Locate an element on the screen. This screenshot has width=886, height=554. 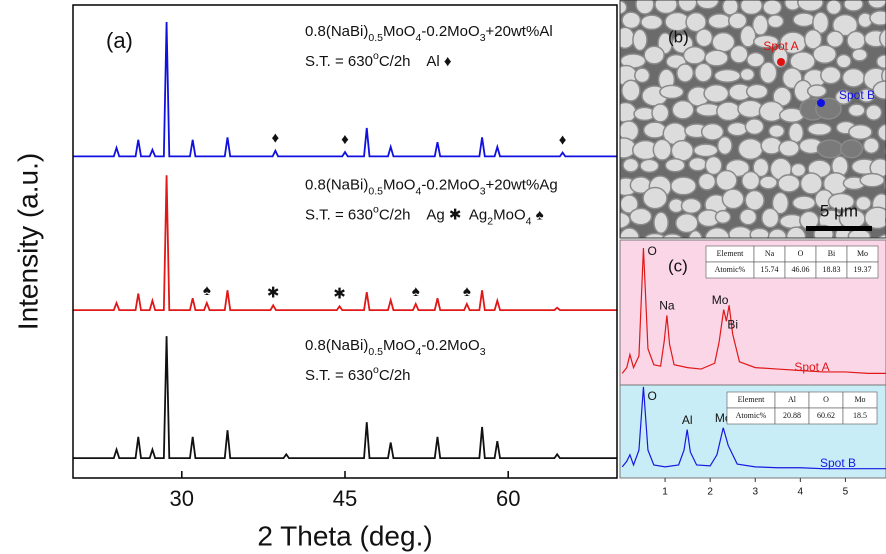
panel-label: (b) is located at coordinates (678, 36).